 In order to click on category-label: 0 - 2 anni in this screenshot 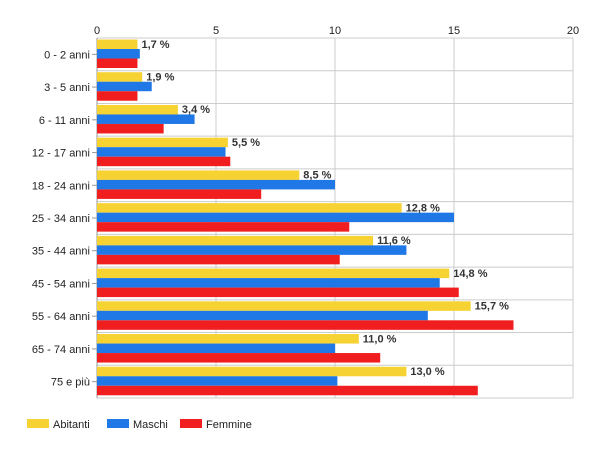, I will do `click(67, 55)`.